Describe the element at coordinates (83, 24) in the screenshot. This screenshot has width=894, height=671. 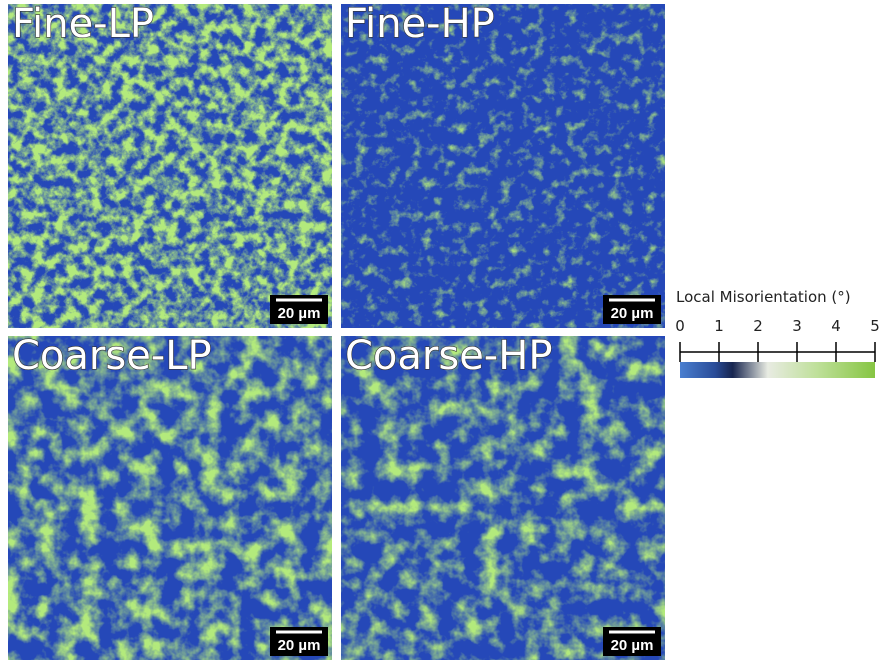
I see `panel-label: Fine-LP` at that location.